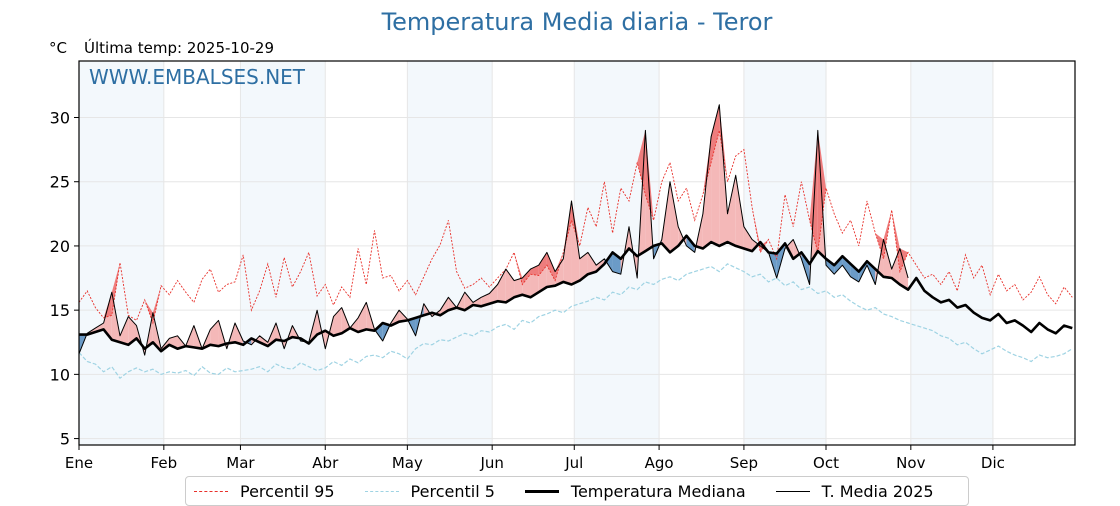  I want to click on chart-title: Temperatura Media diaria - Teror, so click(577, 22).